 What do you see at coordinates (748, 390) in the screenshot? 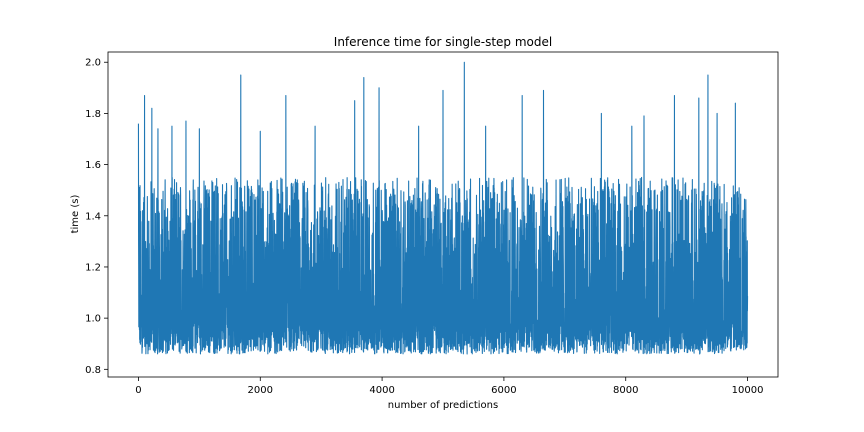
I see `x-tick-label: 10000` at bounding box center [748, 390].